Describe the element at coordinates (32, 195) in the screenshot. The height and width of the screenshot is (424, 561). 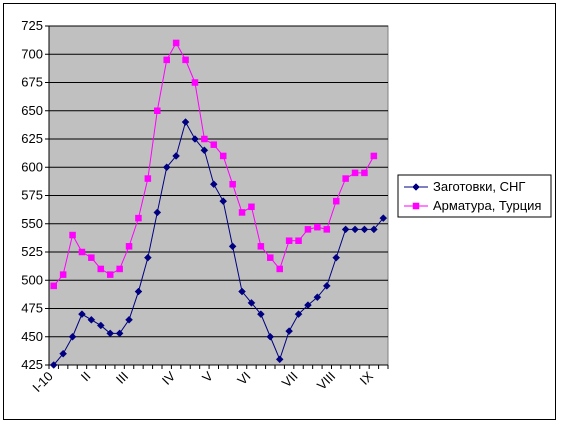
I see `y-tick-label: 575` at that location.